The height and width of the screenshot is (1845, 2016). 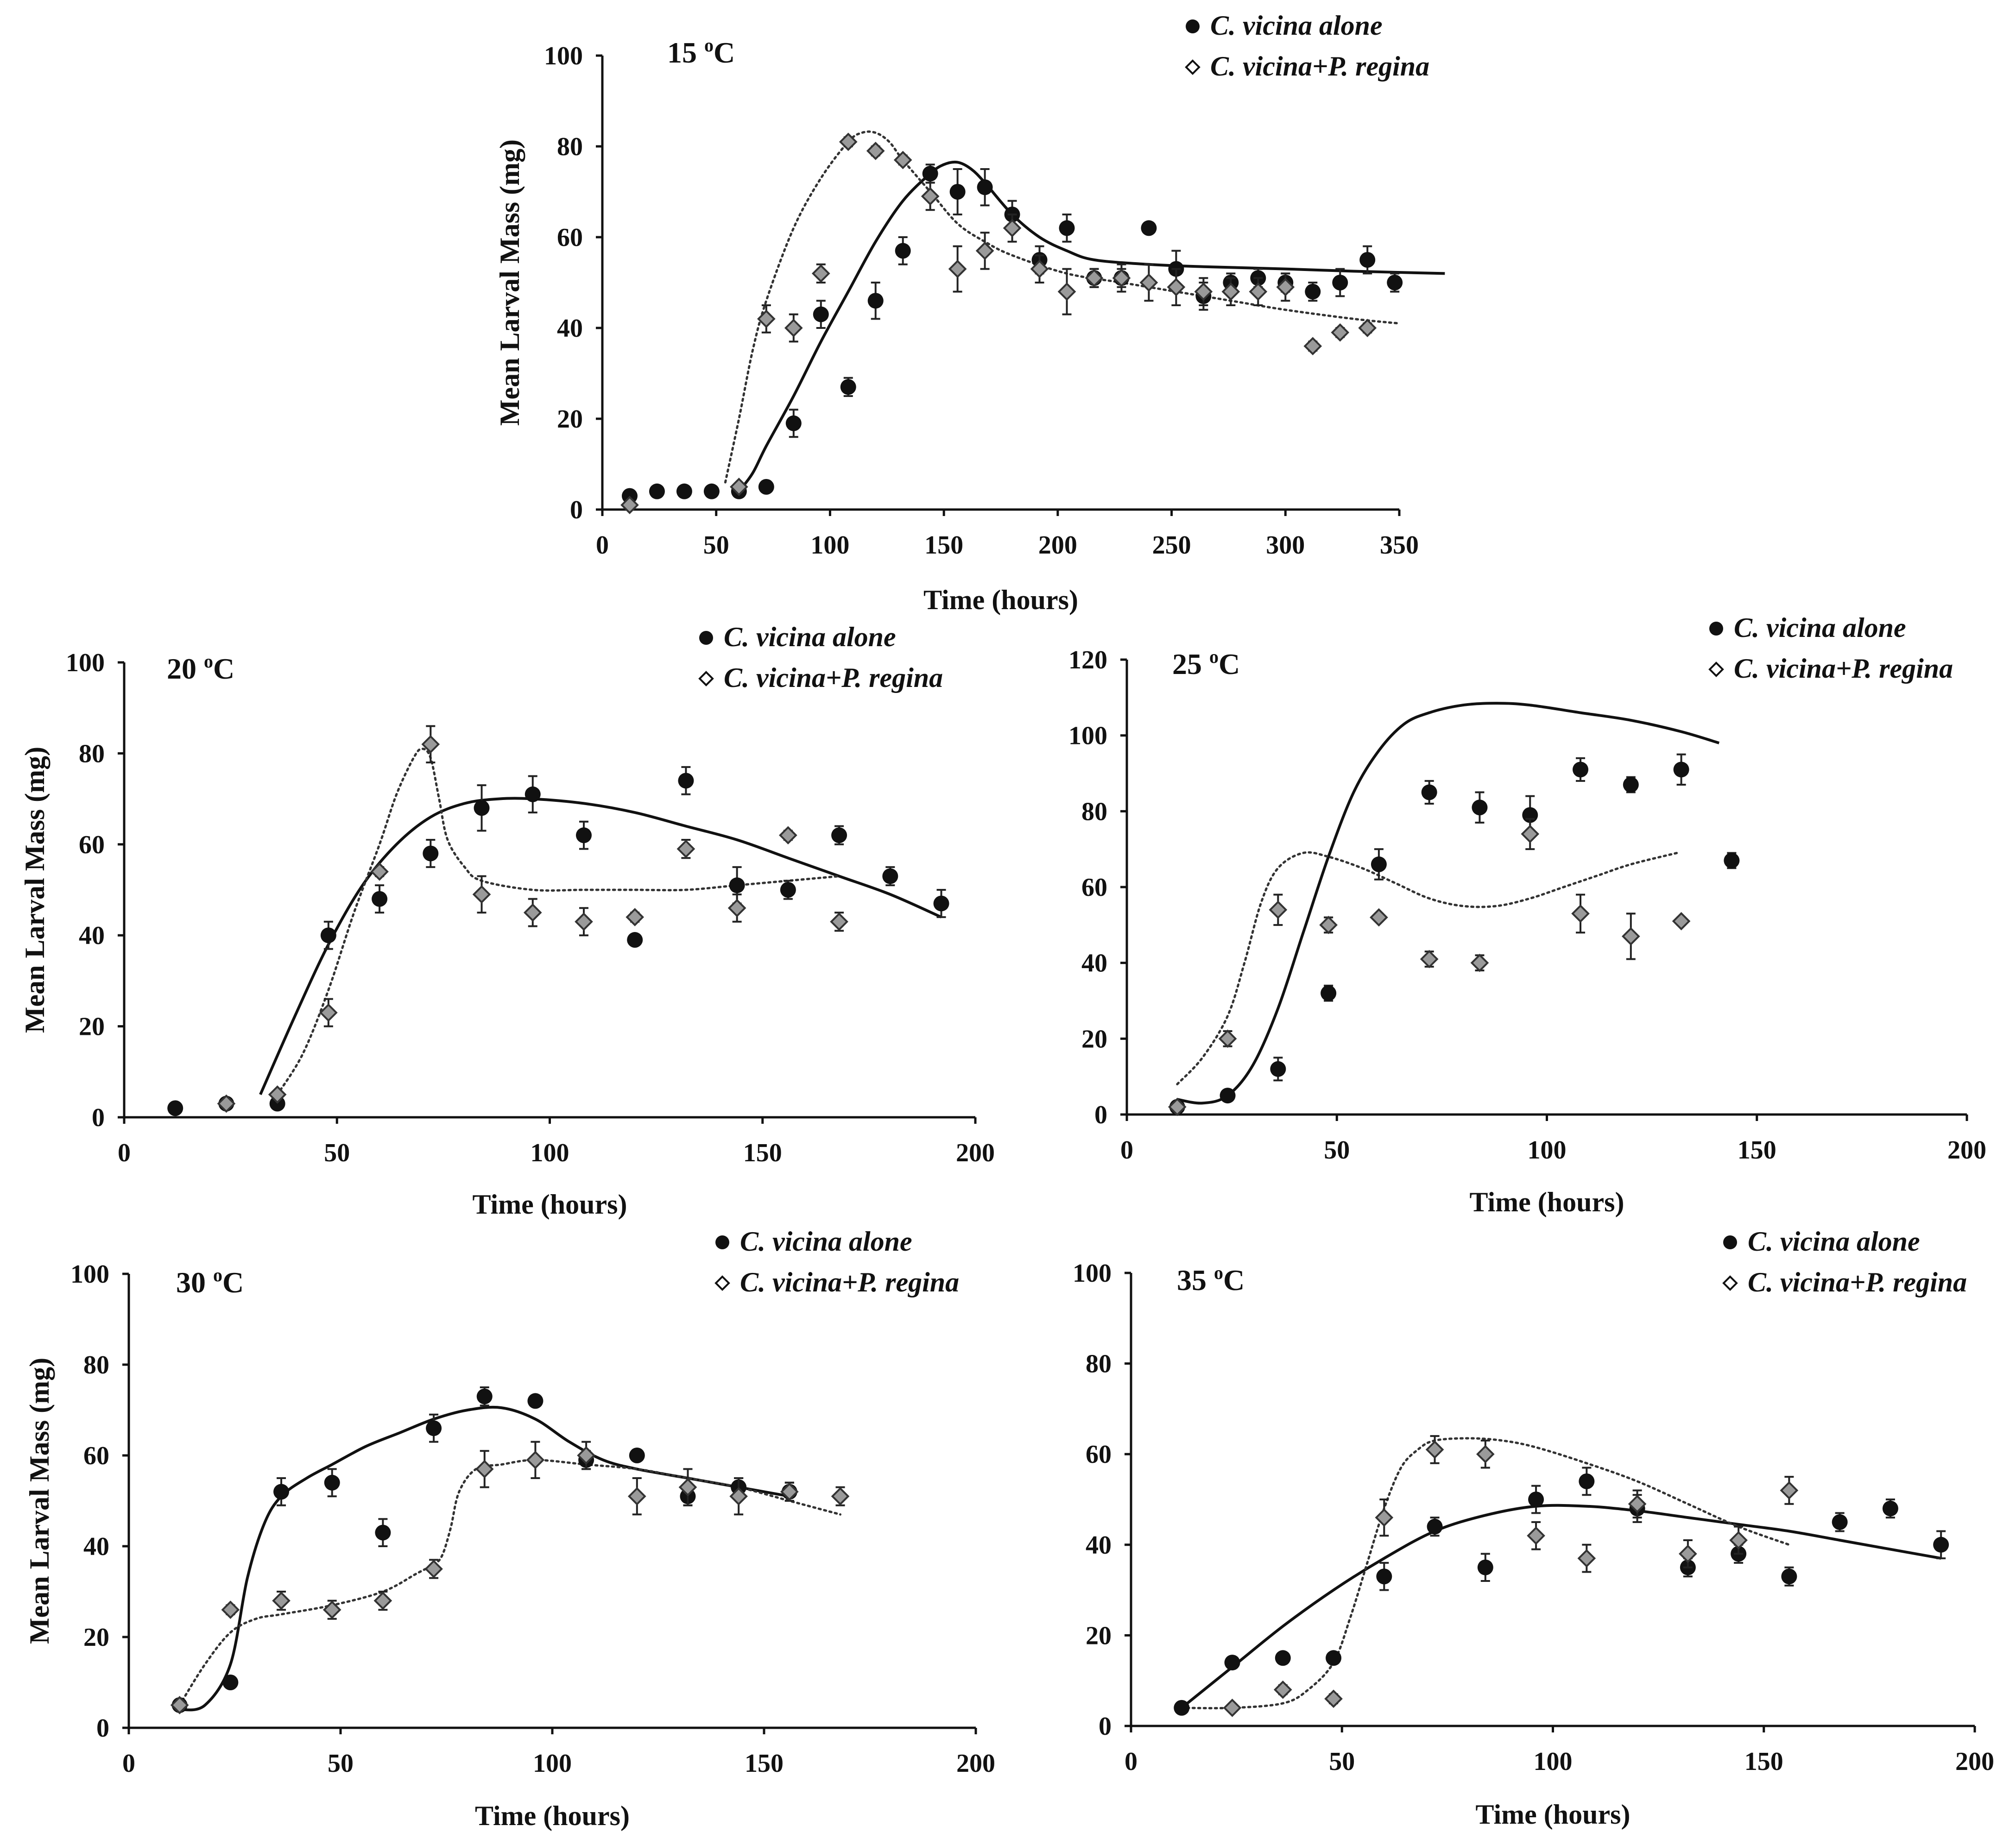 What do you see at coordinates (1285, 545) in the screenshot?
I see `x-tick-label: 300` at bounding box center [1285, 545].